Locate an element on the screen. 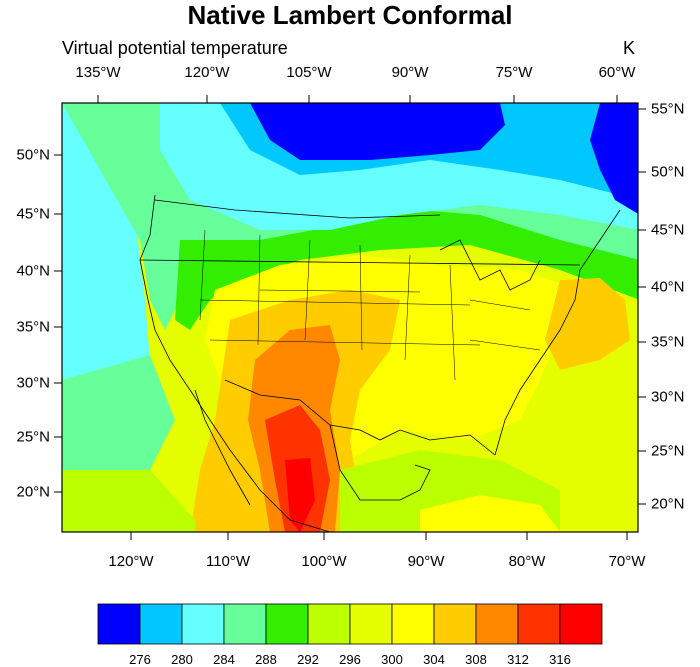 This screenshot has height=667, width=700. top-lon-label: 60°W is located at coordinates (617, 72).